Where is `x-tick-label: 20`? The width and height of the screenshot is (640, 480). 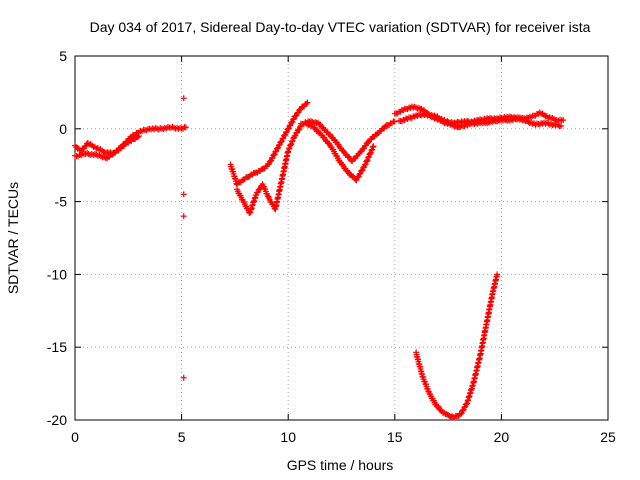
x-tick-label: 20 is located at coordinates (502, 437).